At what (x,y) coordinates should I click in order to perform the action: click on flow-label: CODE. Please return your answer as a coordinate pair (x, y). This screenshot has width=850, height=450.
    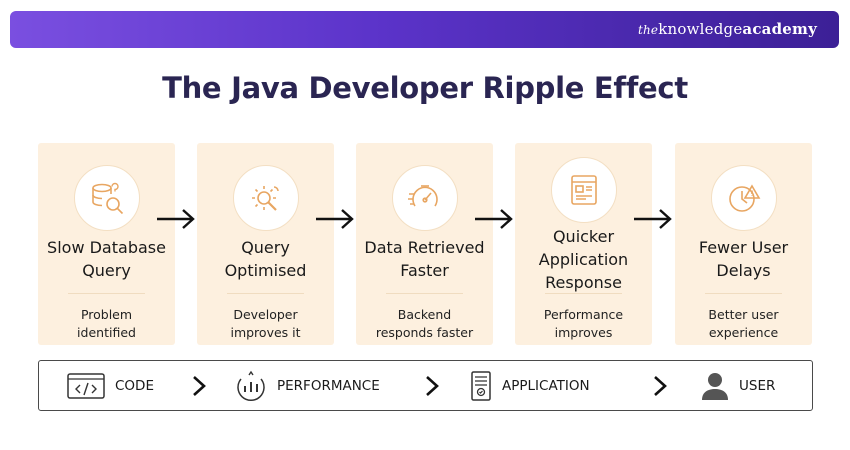
    Looking at the image, I should click on (134, 385).